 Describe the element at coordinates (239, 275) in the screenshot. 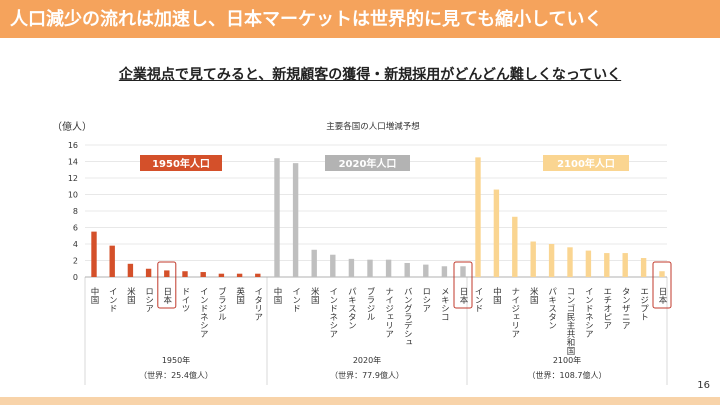

I see `bar-1950年-英国` at that location.